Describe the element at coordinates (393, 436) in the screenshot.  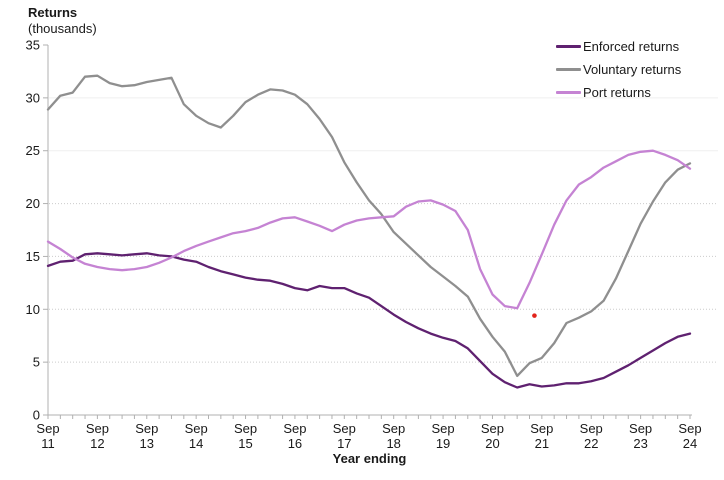
I see `x-tick-label: Sep 18` at that location.